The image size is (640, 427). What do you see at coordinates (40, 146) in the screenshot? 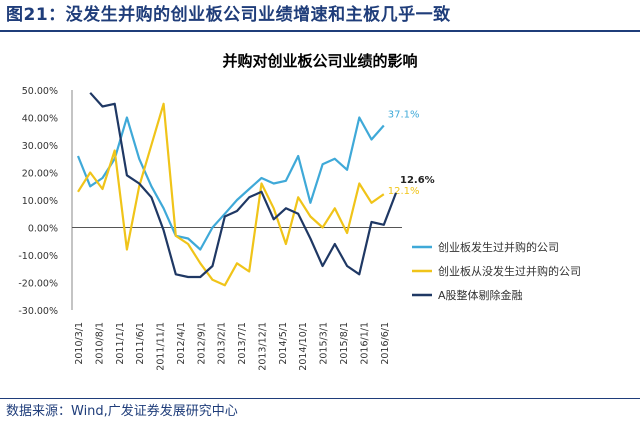
I see `y-tick-label: 30.00%` at bounding box center [40, 146].